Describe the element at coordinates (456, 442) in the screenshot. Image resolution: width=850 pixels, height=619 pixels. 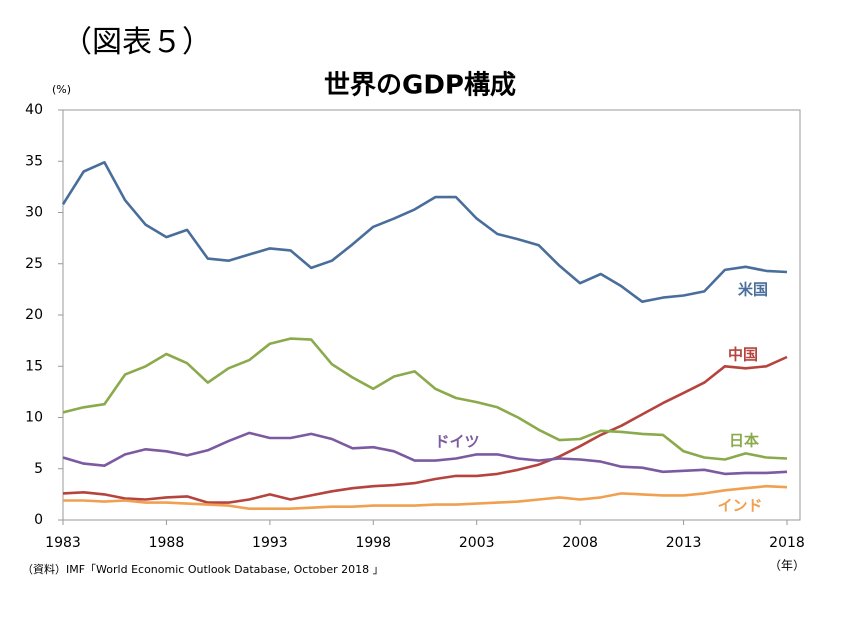
I see `series-label: ドイツ` at that location.